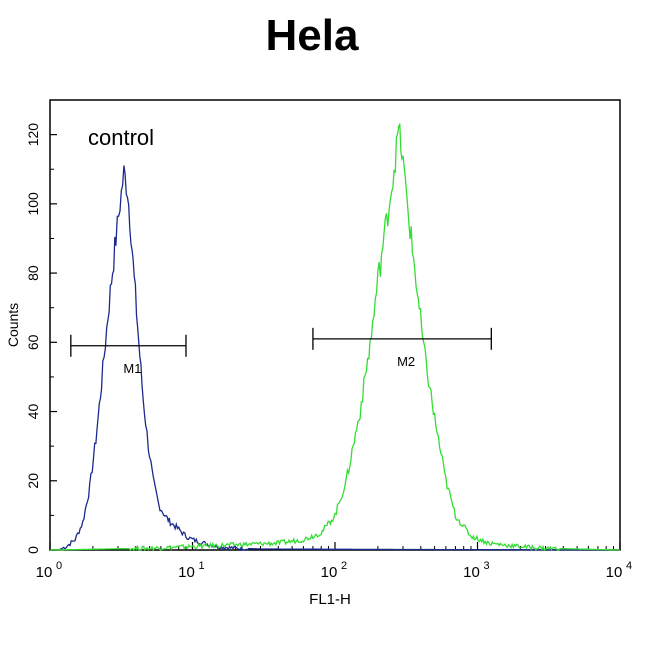 The width and height of the screenshot is (650, 647). What do you see at coordinates (59, 566) in the screenshot?
I see `x-tick-exponent: 0` at bounding box center [59, 566].